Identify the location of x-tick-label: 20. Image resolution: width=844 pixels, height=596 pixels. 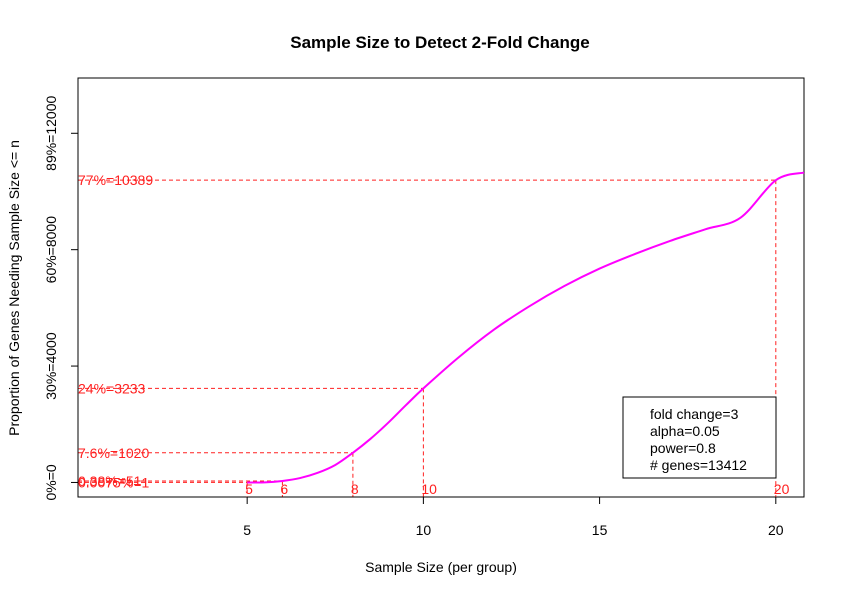
(776, 530).